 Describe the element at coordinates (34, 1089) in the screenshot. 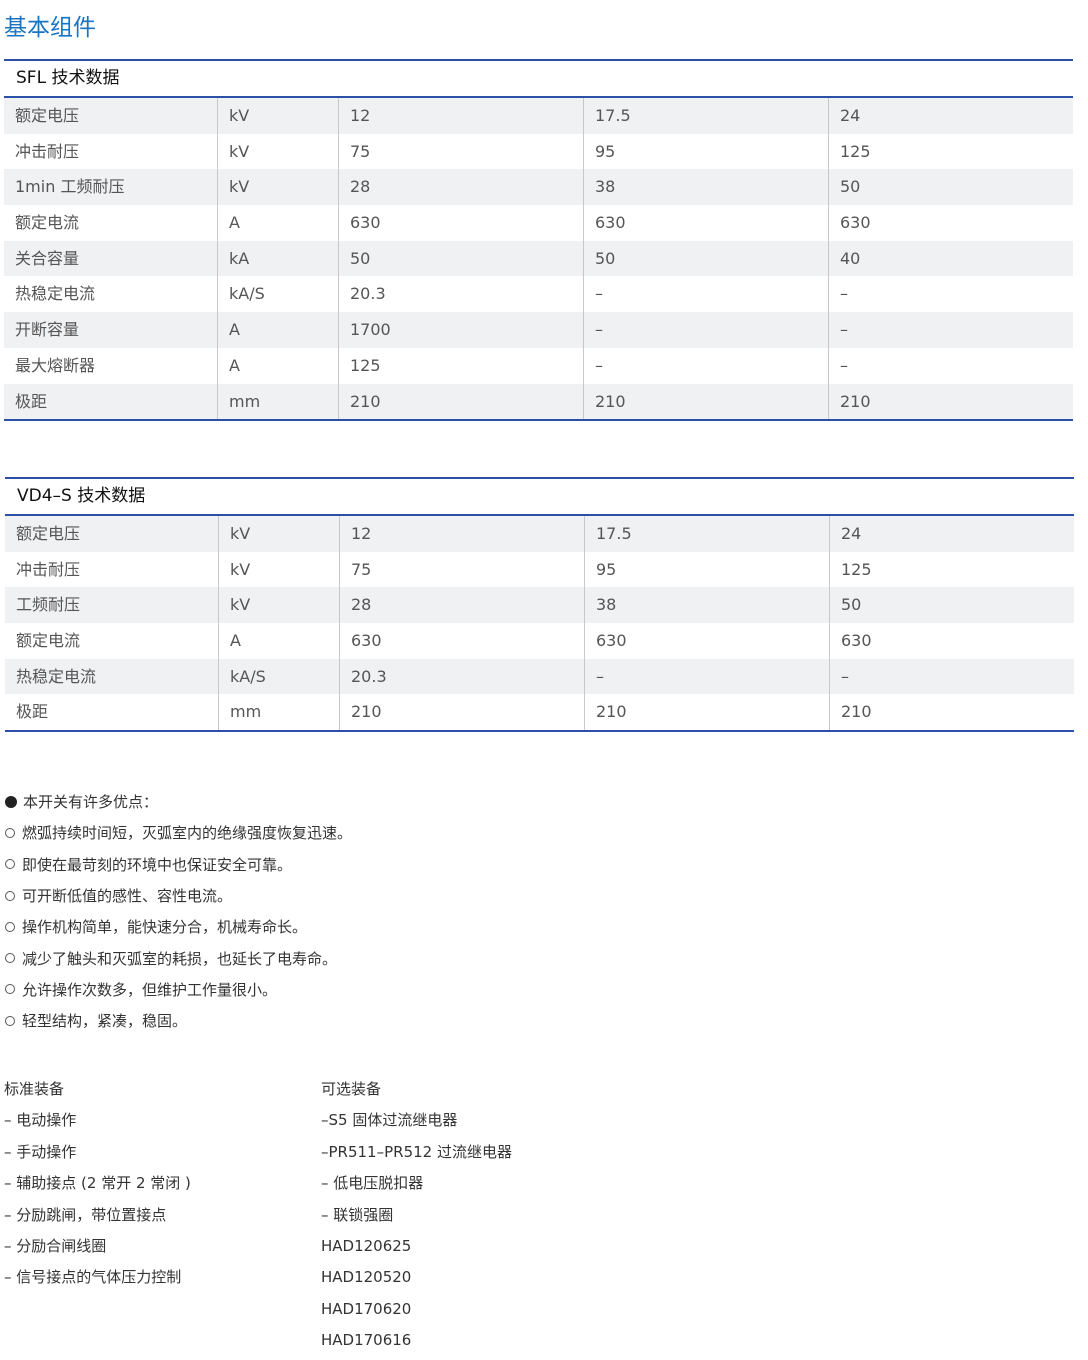

I see `standard-heading: 标准装备` at that location.